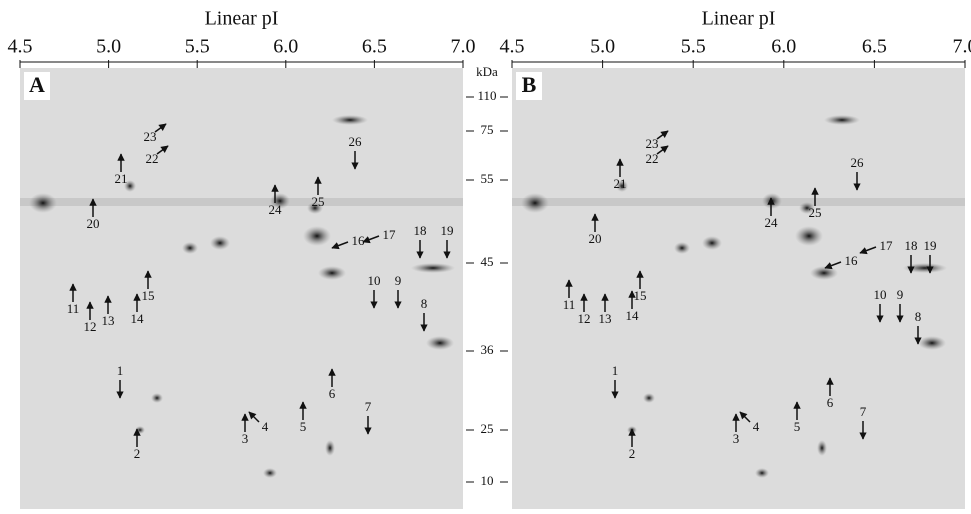 The width and height of the screenshot is (971, 514). What do you see at coordinates (487, 129) in the screenshot?
I see `mw-tick-label: 75` at bounding box center [487, 129].